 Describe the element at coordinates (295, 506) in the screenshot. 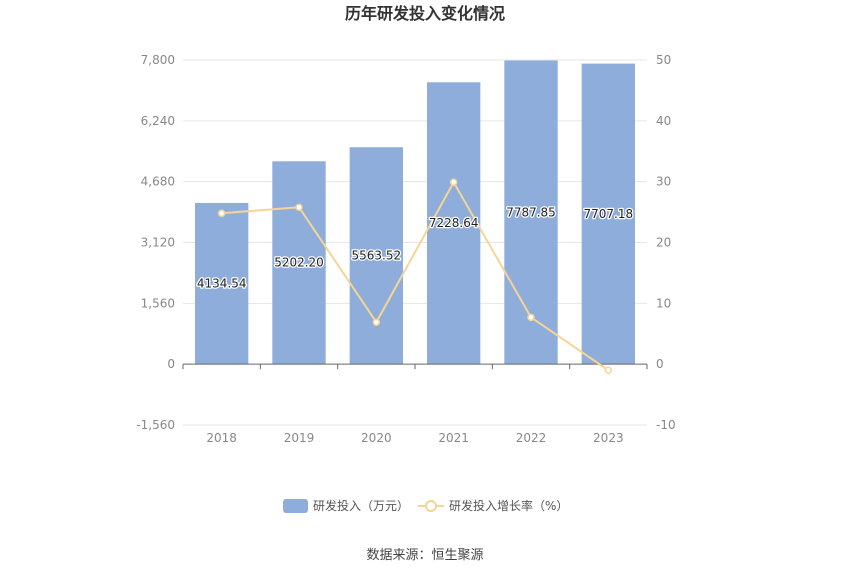

I see `legend-bar-swatch` at that location.